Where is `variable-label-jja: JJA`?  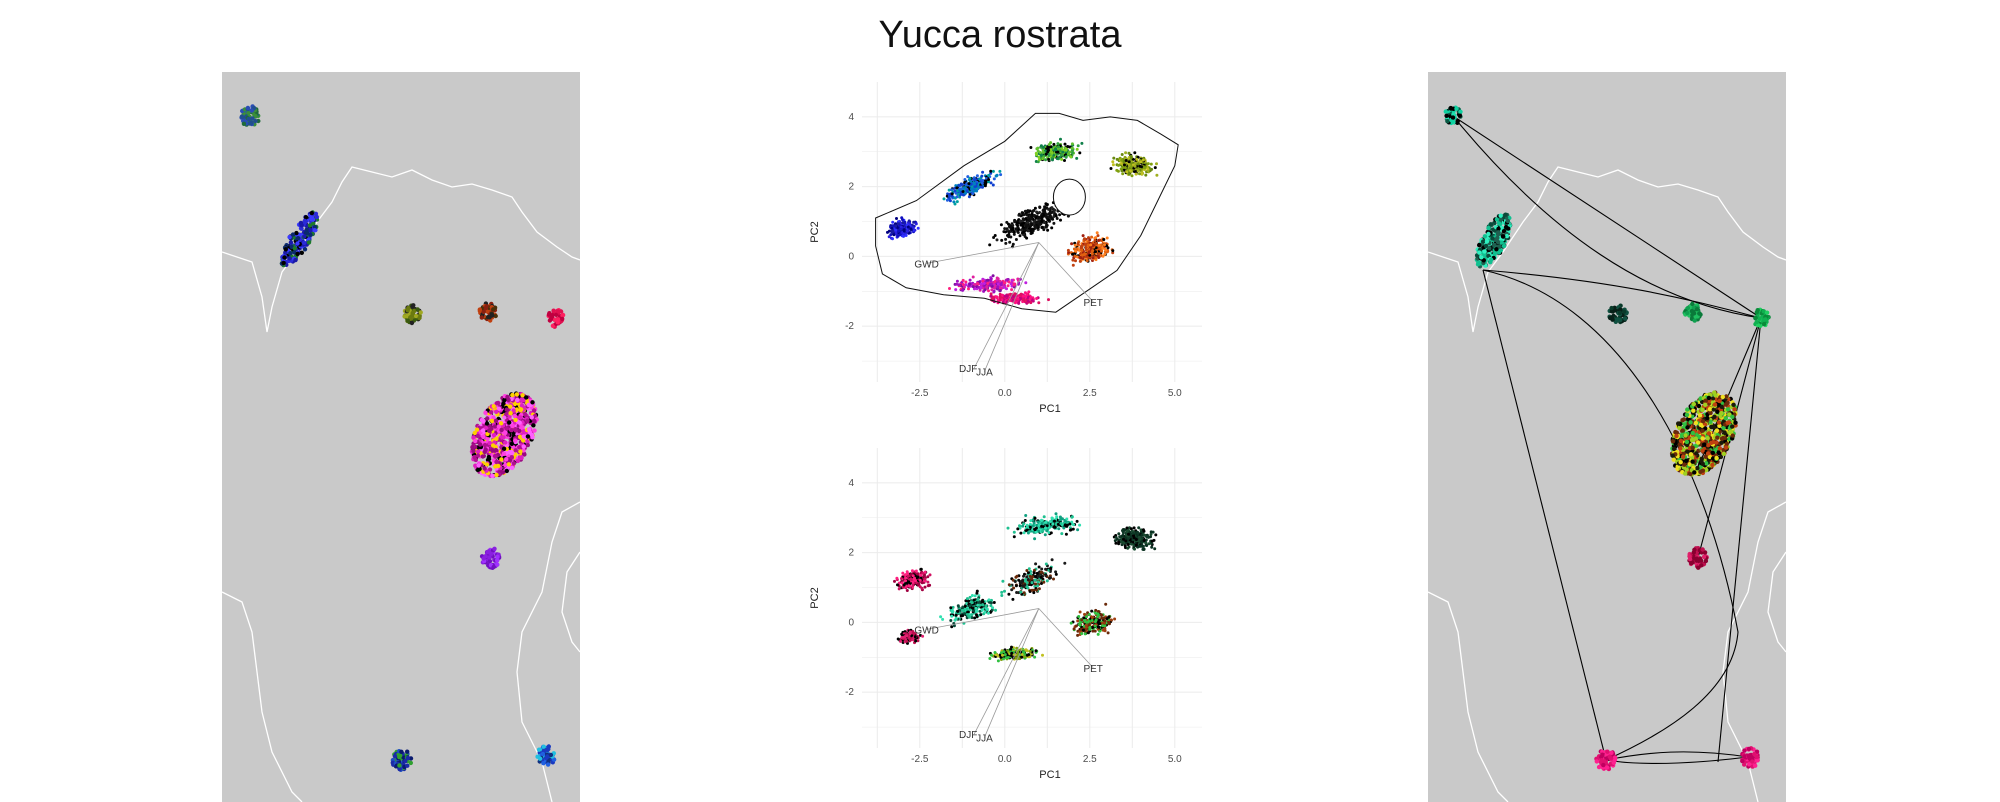
variable-label-jja: JJA is located at coordinates (984, 373).